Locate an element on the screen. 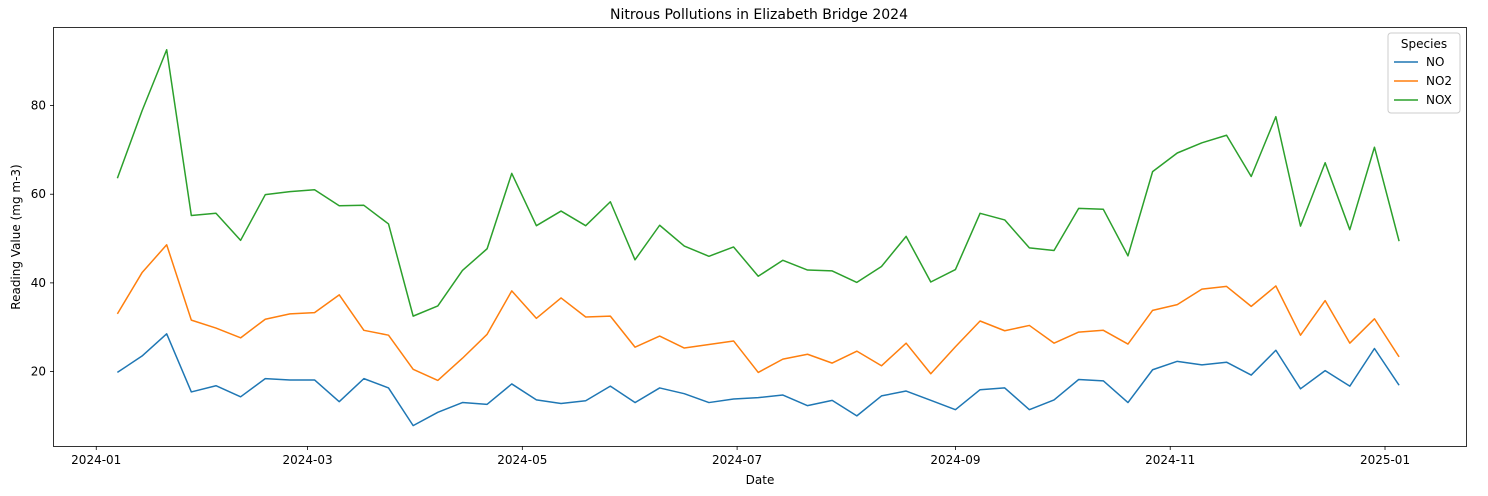 This screenshot has height=496, width=1488. legend: Species NO NO2 NOX is located at coordinates (1424, 73).